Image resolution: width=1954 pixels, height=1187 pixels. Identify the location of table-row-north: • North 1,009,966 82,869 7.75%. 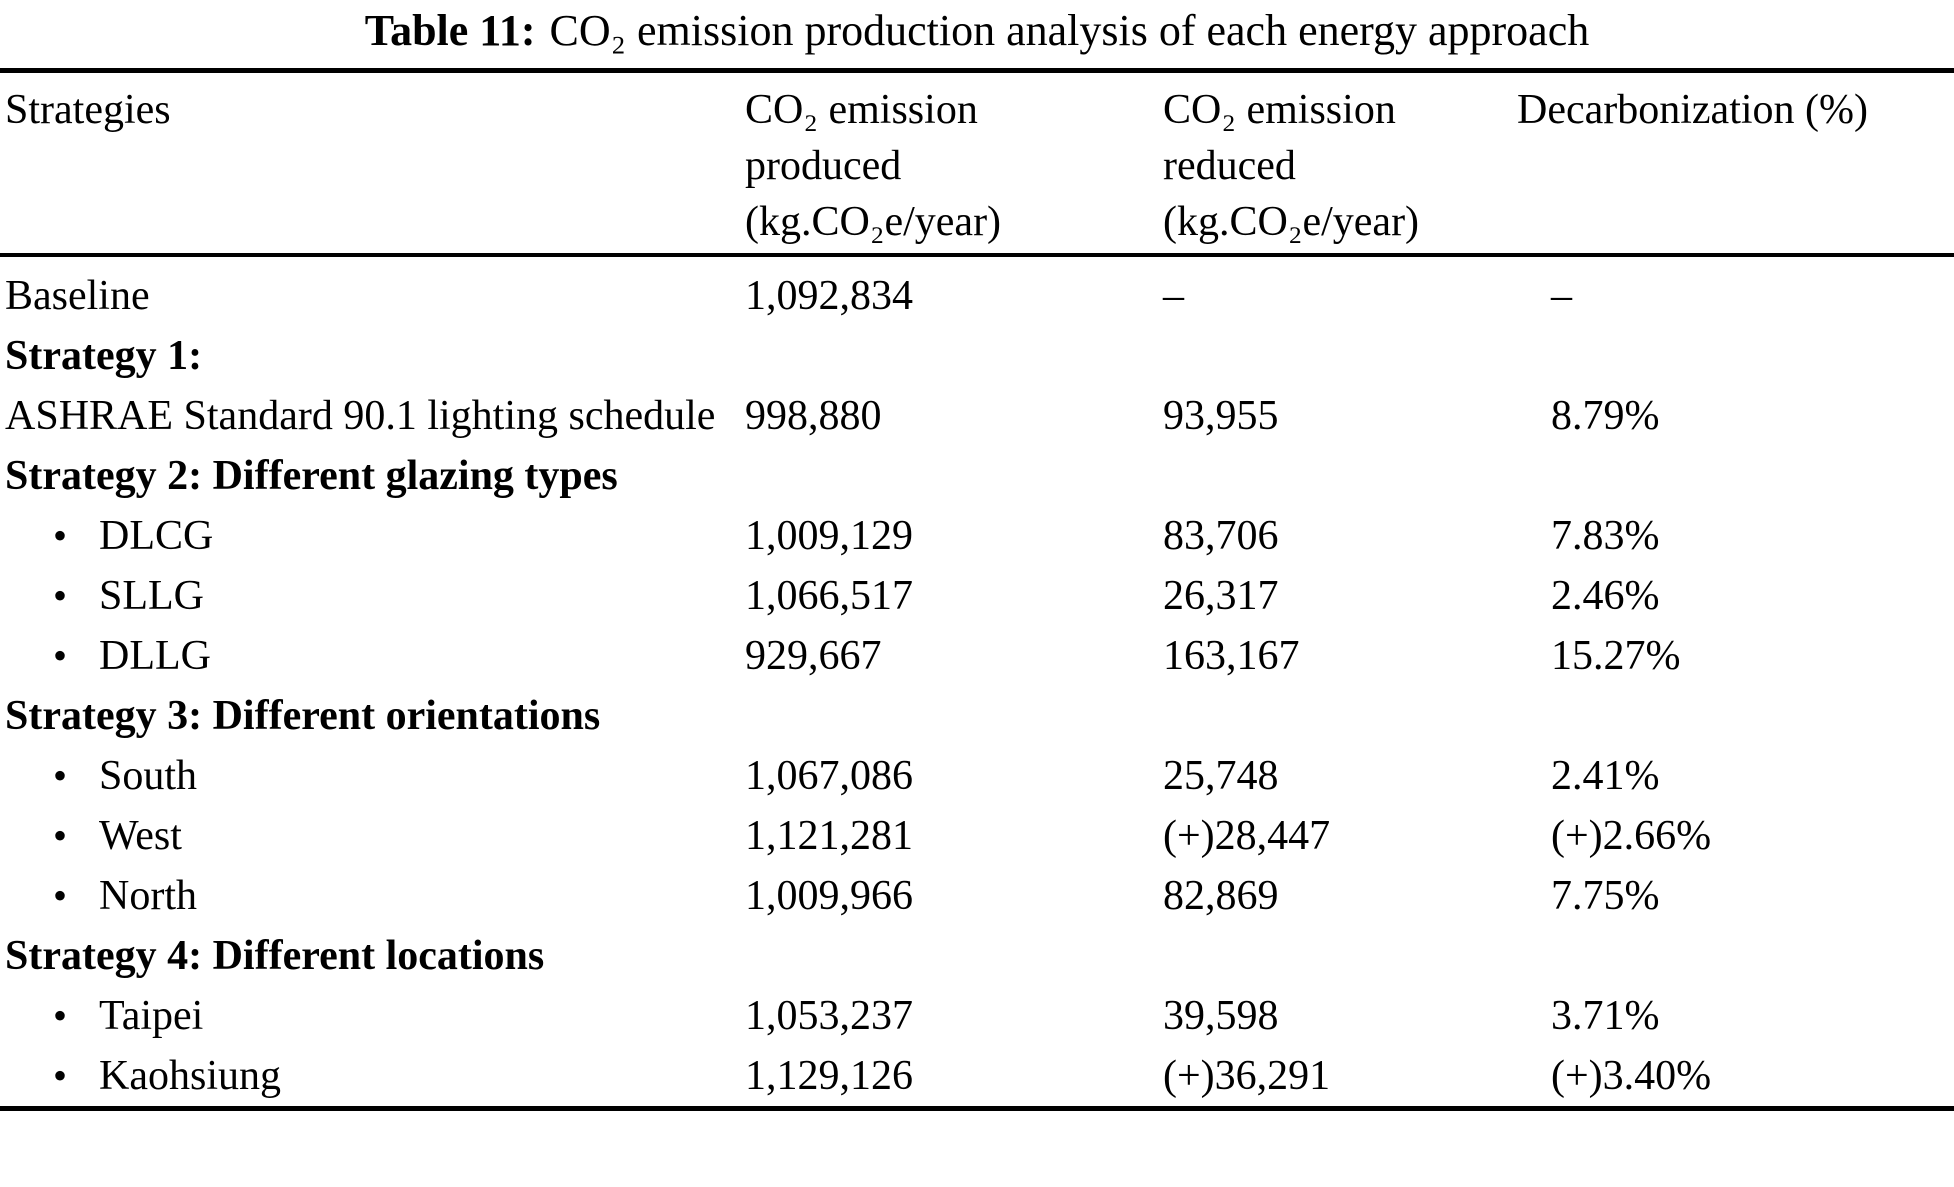
(977, 896).